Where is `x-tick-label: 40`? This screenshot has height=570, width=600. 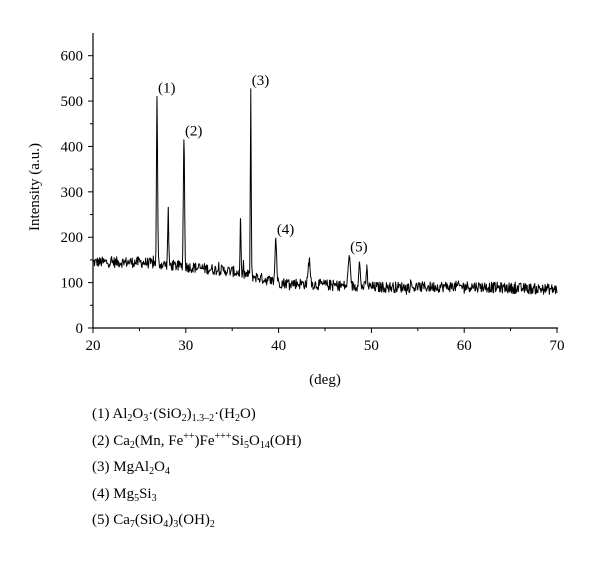 x-tick-label: 40 is located at coordinates (278, 346).